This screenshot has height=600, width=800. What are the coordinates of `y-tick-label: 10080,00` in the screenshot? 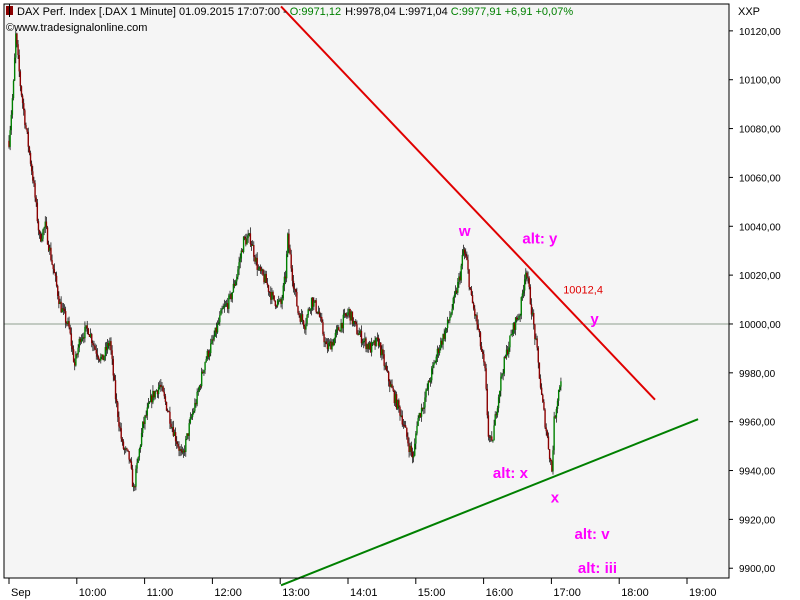 It's located at (760, 130).